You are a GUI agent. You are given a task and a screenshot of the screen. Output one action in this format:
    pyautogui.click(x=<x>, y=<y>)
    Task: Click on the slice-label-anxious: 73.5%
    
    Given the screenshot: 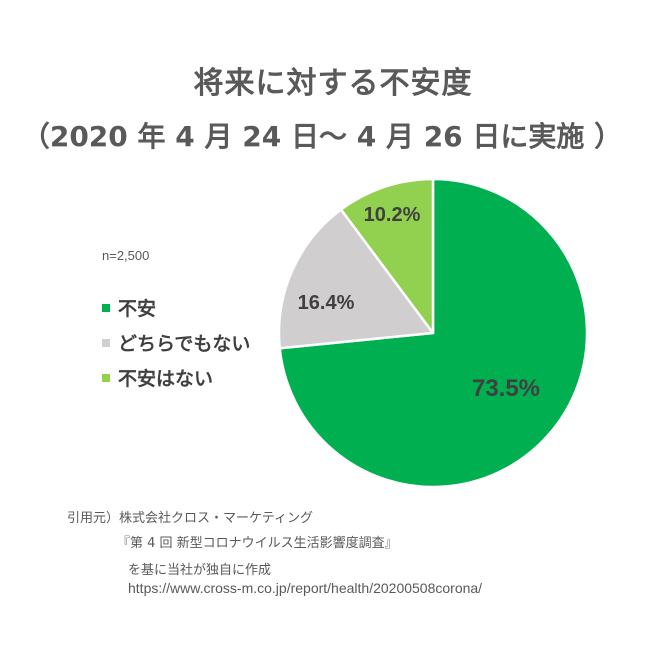 What is the action you would take?
    pyautogui.click(x=506, y=388)
    